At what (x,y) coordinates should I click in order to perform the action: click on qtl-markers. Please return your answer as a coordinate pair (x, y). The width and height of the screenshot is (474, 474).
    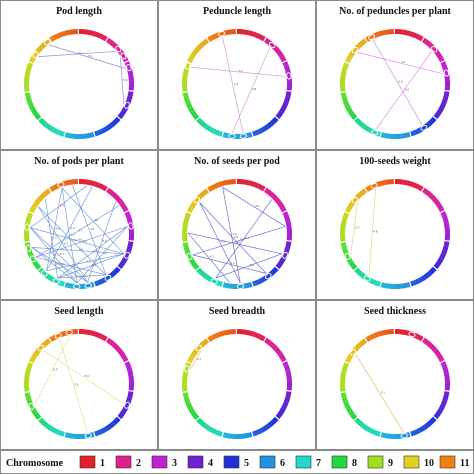
    Looking at the image, I should click on (400, 85).